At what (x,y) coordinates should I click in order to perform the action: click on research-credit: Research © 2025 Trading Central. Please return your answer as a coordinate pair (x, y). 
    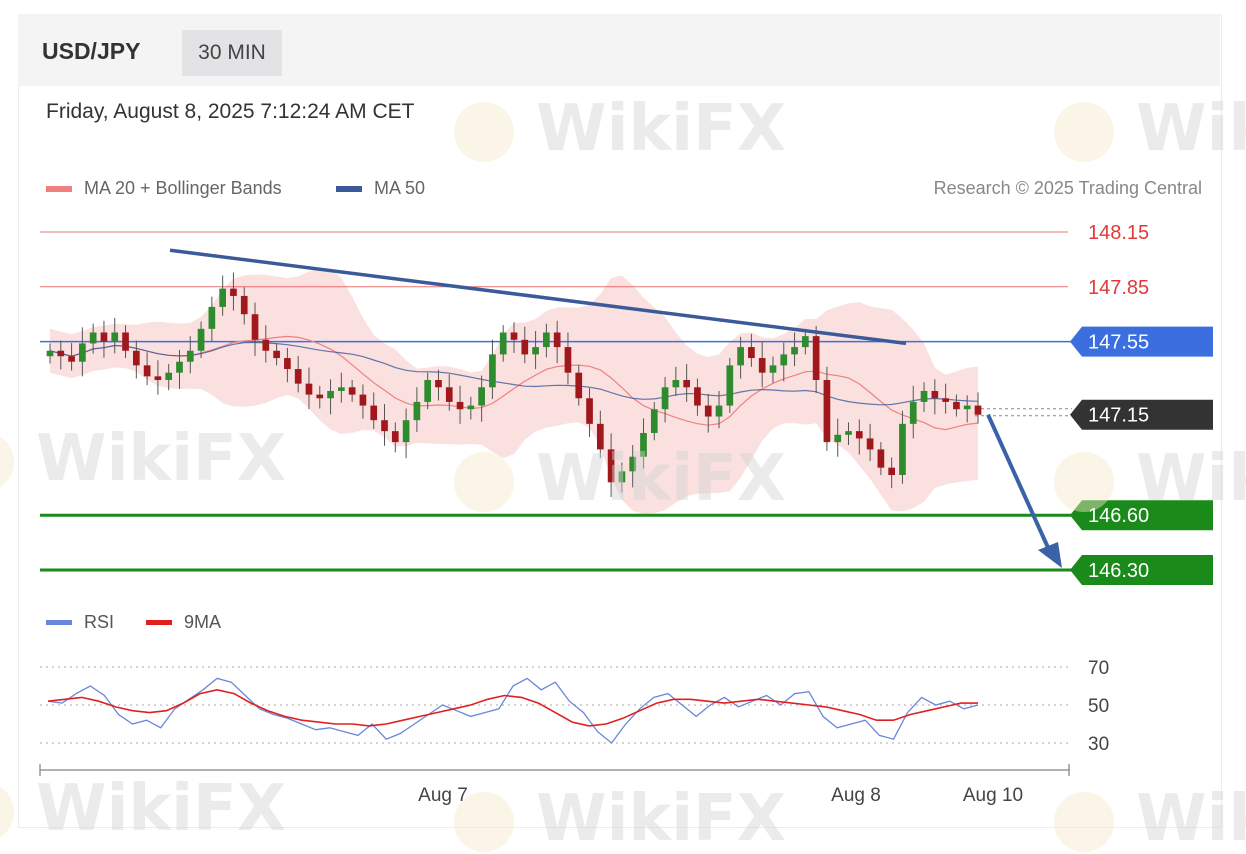
    Looking at the image, I should click on (1067, 188).